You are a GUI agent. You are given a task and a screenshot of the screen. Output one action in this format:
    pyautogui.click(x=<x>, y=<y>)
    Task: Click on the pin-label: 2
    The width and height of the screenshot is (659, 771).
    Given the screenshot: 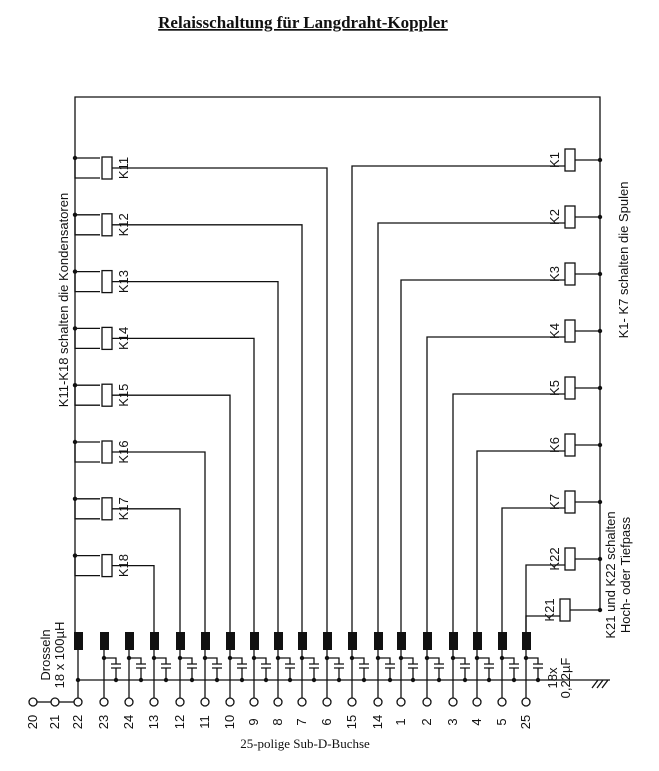 What is the action you would take?
    pyautogui.click(x=426, y=721)
    